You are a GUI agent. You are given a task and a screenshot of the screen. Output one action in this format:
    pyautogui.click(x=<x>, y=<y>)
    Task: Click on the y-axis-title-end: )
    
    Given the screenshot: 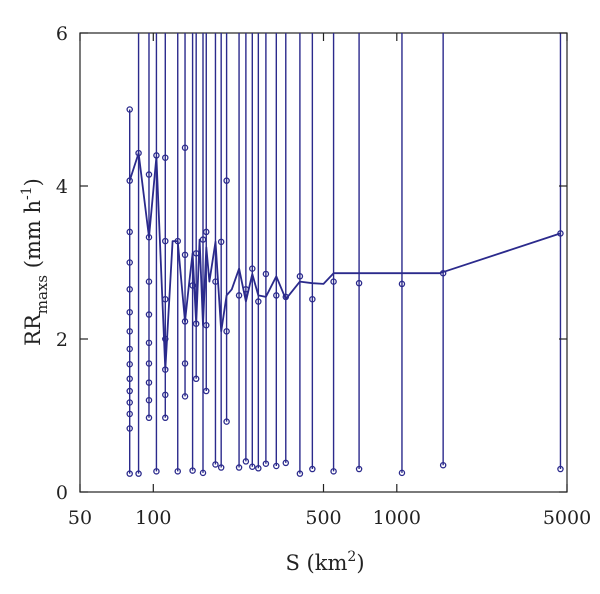 What is the action you would take?
    pyautogui.click(x=33, y=182)
    